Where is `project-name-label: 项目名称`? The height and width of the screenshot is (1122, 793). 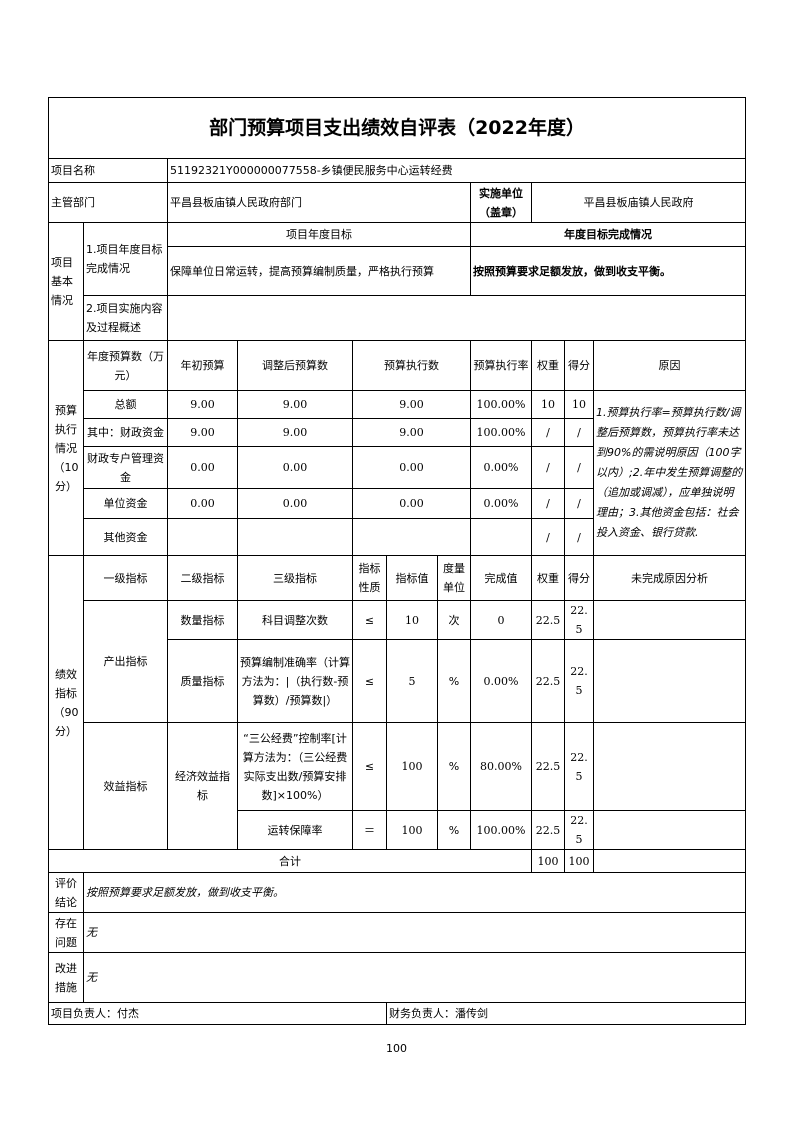 project-name-label: 项目名称 is located at coordinates (108, 170).